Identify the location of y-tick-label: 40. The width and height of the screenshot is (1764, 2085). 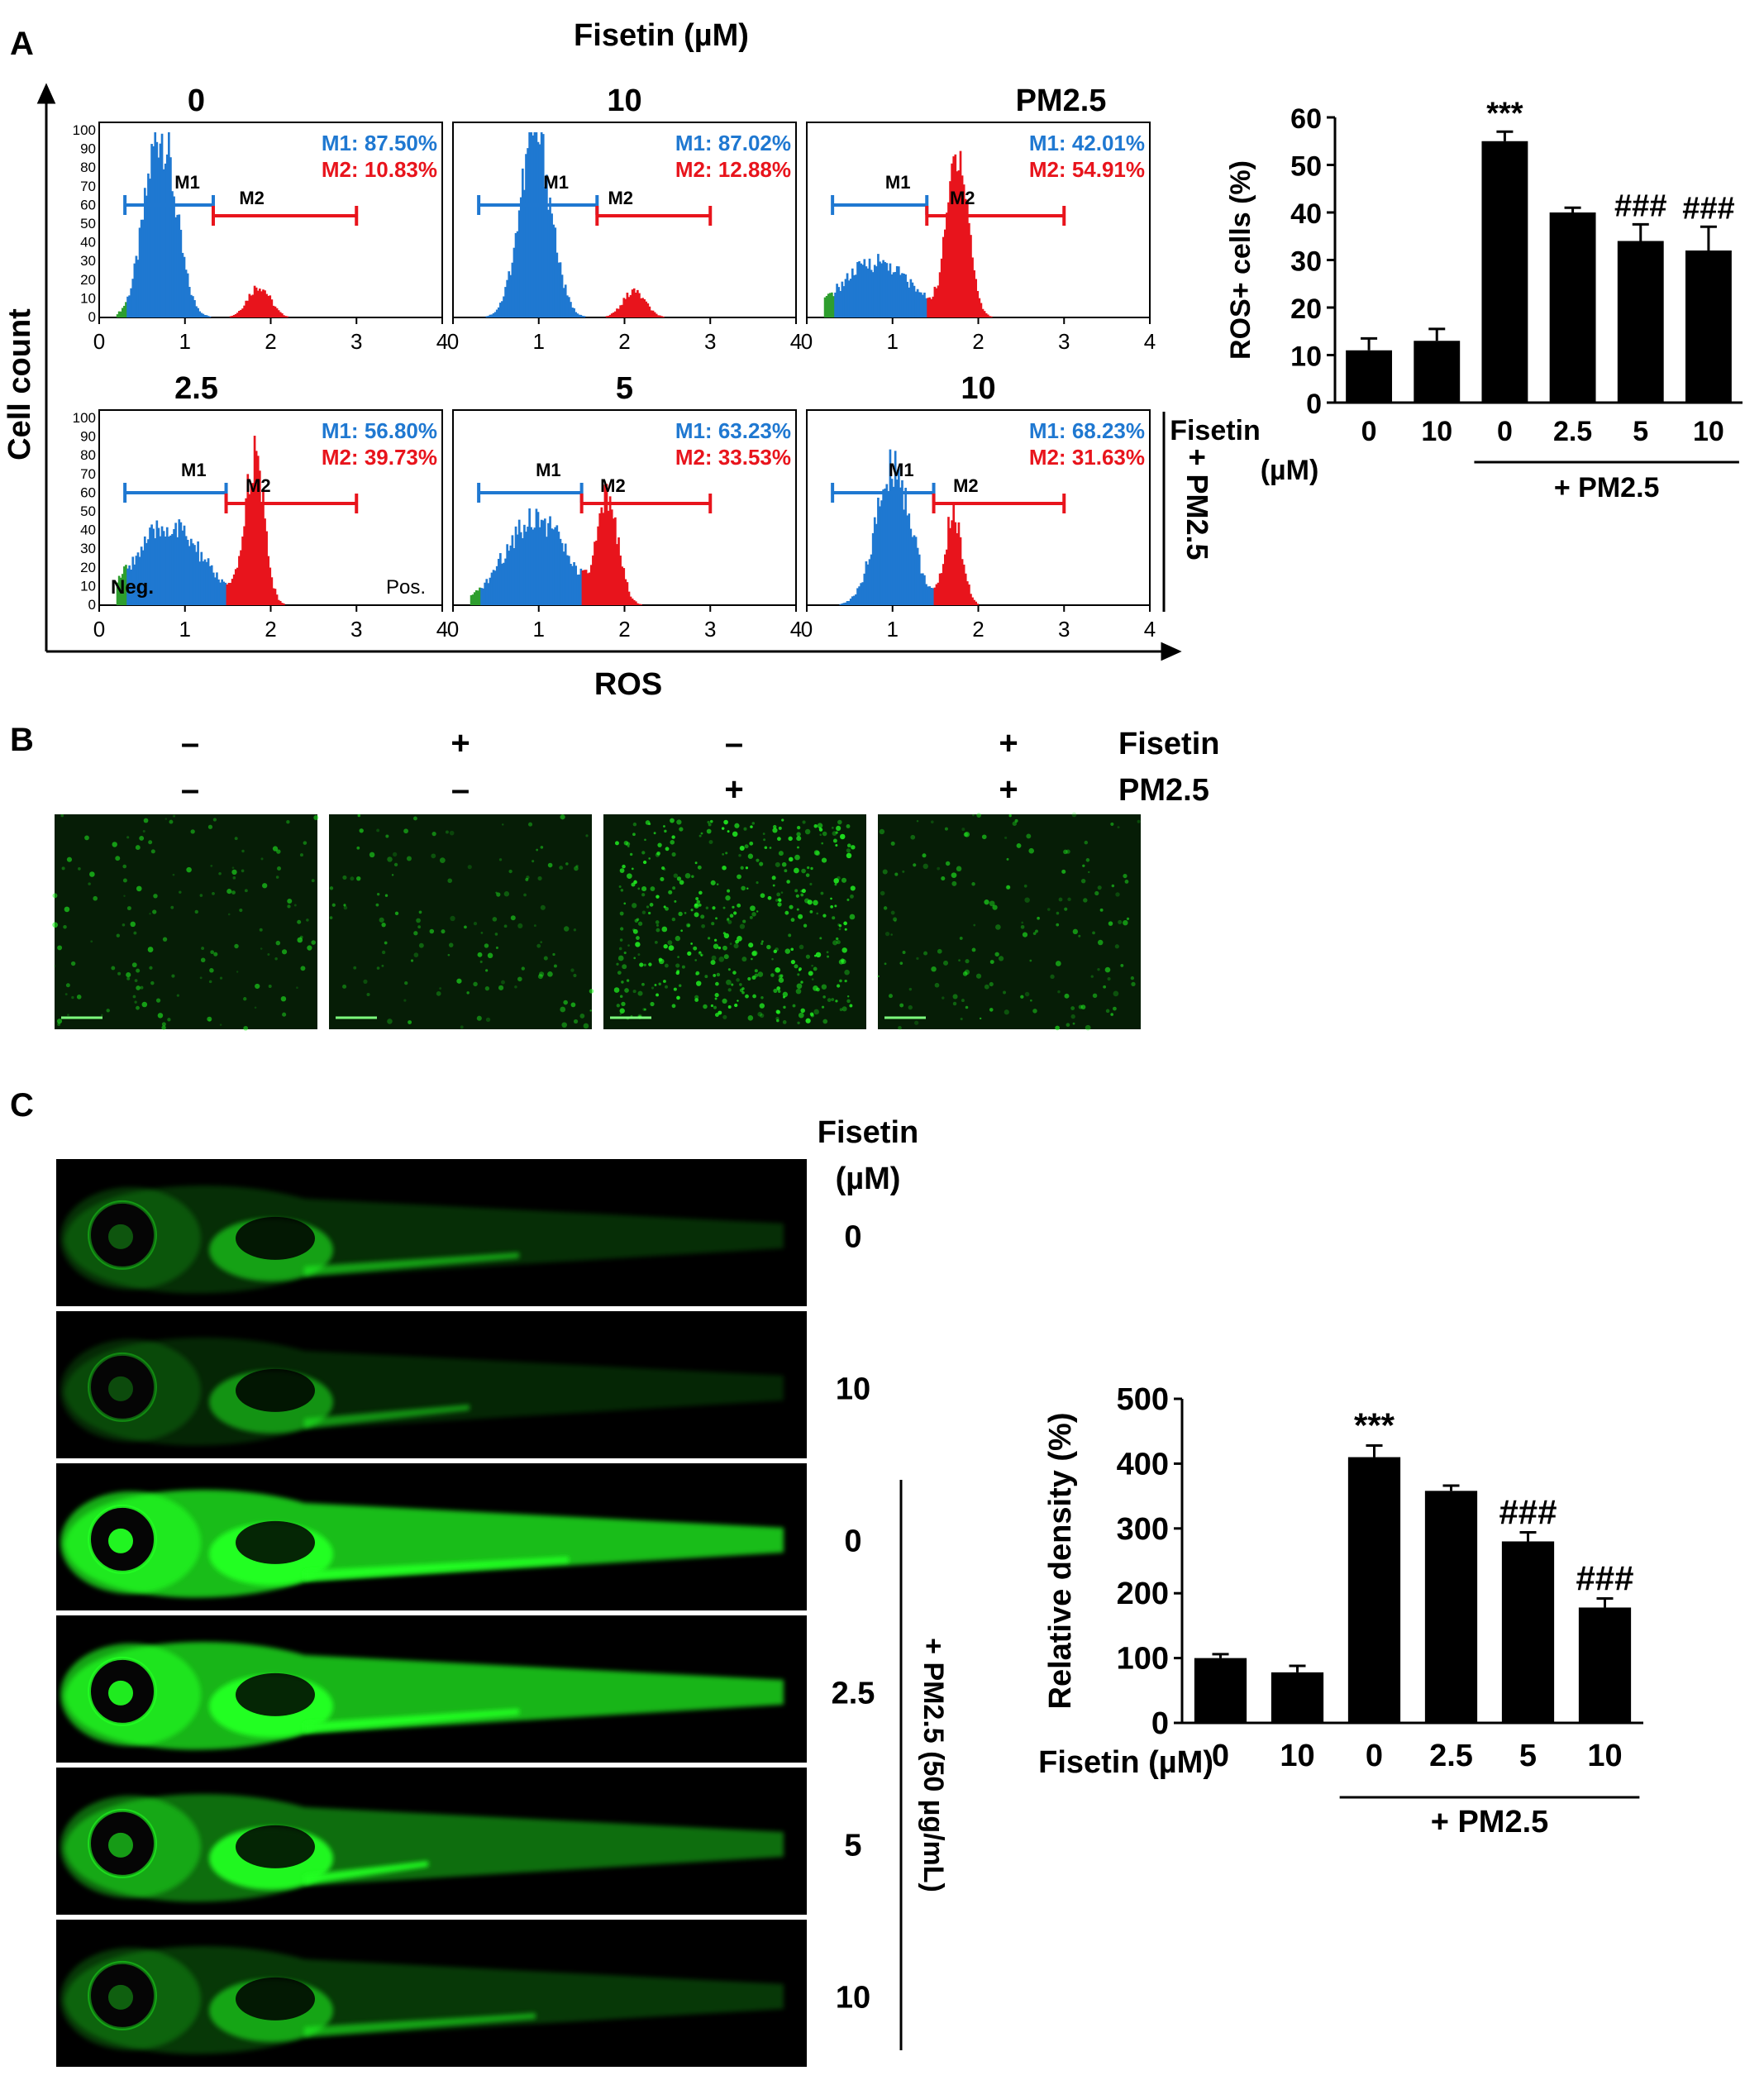
(88, 242).